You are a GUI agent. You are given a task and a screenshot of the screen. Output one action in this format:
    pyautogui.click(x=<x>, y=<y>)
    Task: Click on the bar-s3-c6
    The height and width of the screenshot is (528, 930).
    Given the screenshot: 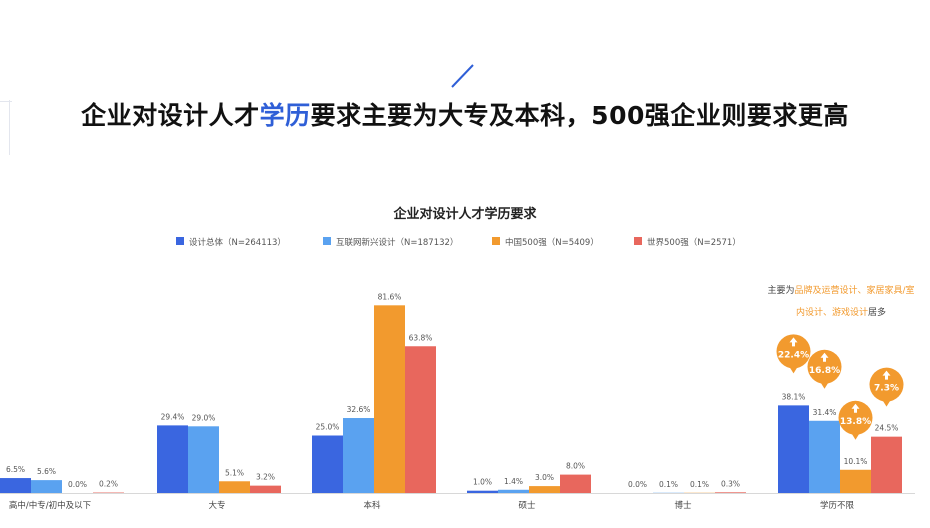 What is the action you would take?
    pyautogui.click(x=855, y=481)
    